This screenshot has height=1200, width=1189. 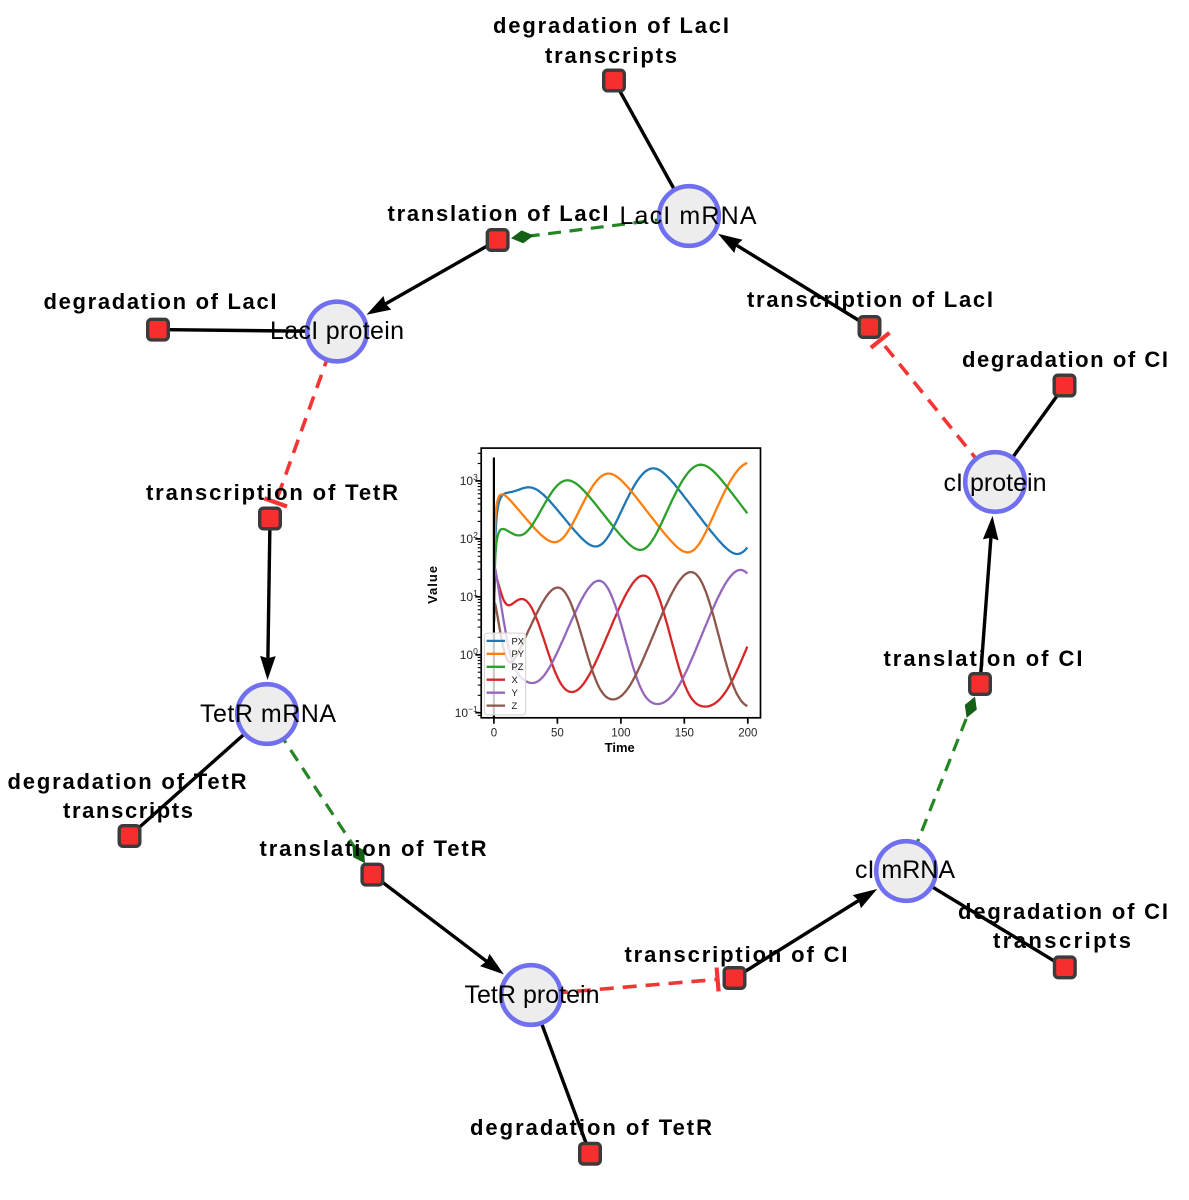 What do you see at coordinates (515, 679) in the screenshot?
I see `svg-text: X` at bounding box center [515, 679].